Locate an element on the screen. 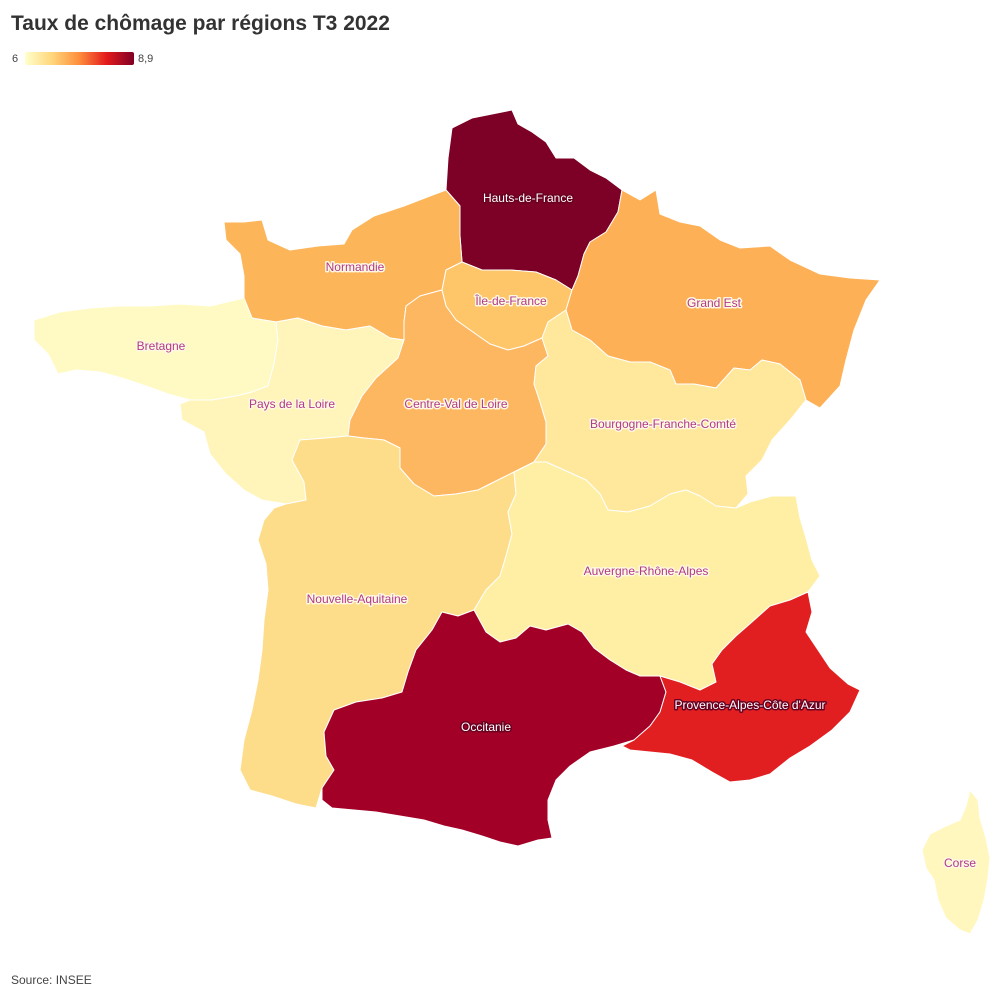  legend-max-label: 8,9 is located at coordinates (146, 59).